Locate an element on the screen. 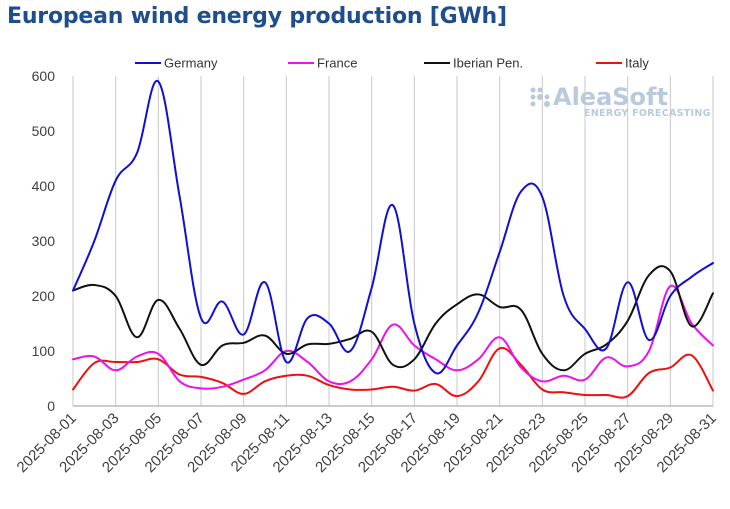  watermark-tagline: ENERGY FORECASTING is located at coordinates (647, 113).